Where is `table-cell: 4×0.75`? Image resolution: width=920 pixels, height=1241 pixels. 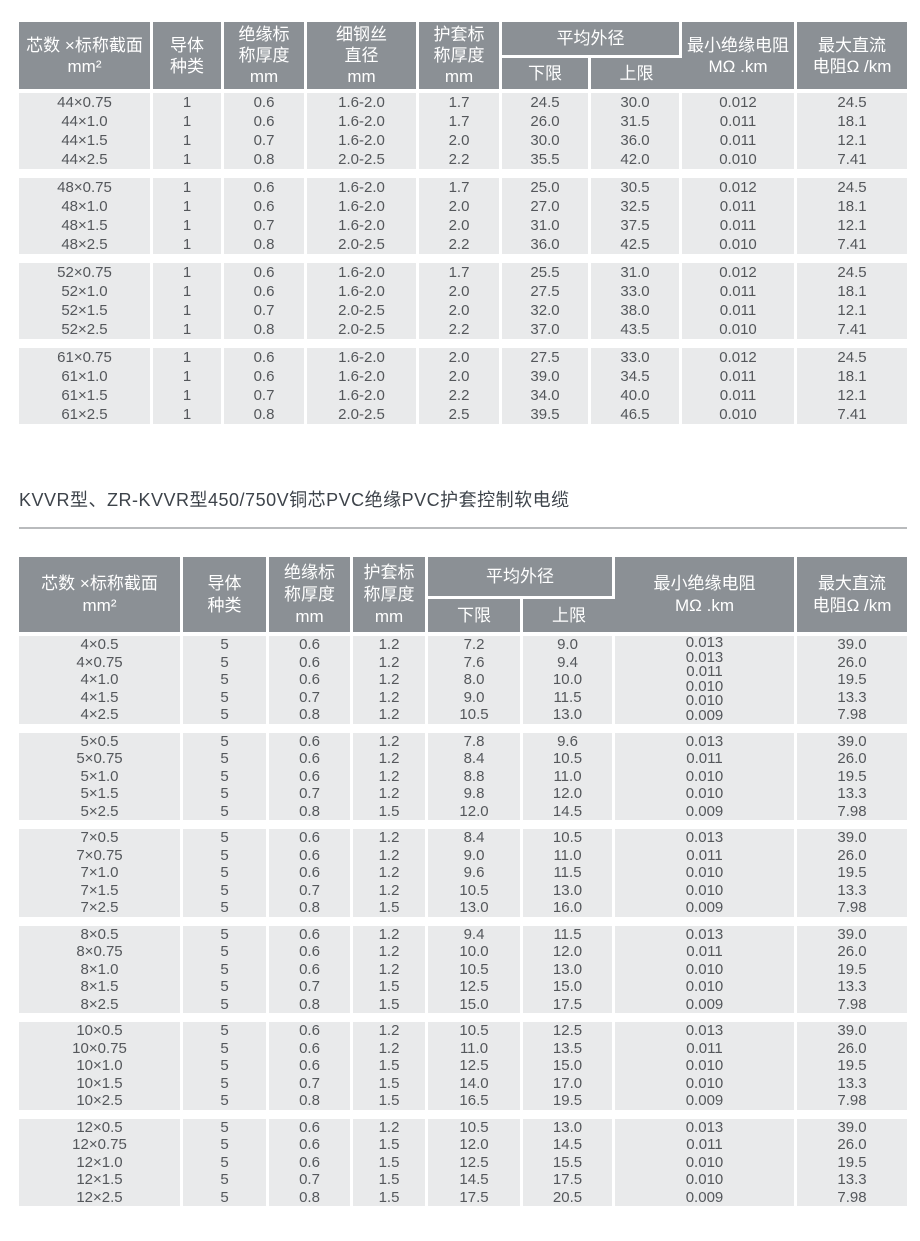
table-cell: 4×0.75 is located at coordinates (101, 662).